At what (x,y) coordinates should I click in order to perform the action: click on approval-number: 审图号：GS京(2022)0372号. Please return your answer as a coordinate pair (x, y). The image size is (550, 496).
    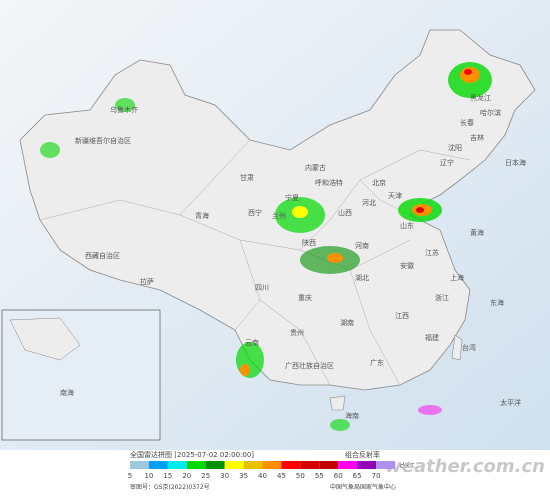
    Looking at the image, I should click on (170, 487).